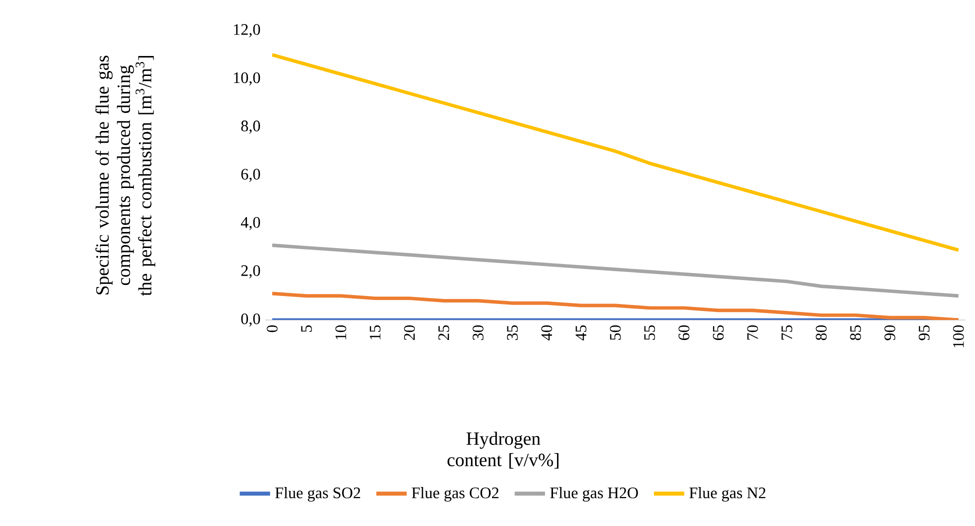 This screenshot has width=975, height=526. Describe the element at coordinates (250, 175) in the screenshot. I see `y-tick-label: 6,0` at that location.